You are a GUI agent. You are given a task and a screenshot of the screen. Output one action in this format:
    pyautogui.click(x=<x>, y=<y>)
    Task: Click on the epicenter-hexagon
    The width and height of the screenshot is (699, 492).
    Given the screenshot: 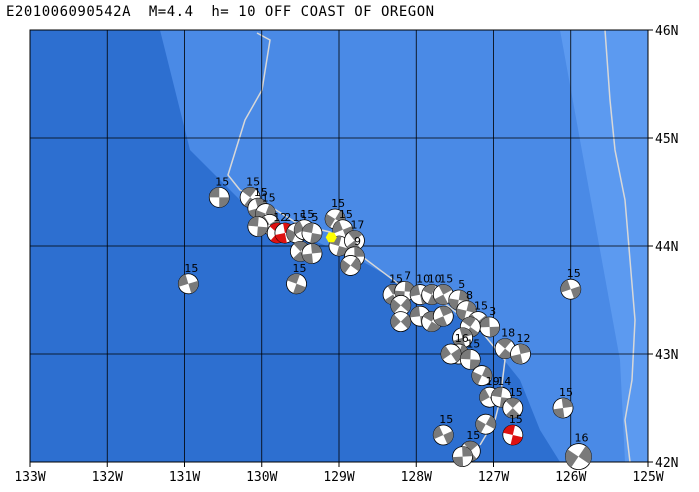 What is the action you would take?
    pyautogui.click(x=331, y=237)
    